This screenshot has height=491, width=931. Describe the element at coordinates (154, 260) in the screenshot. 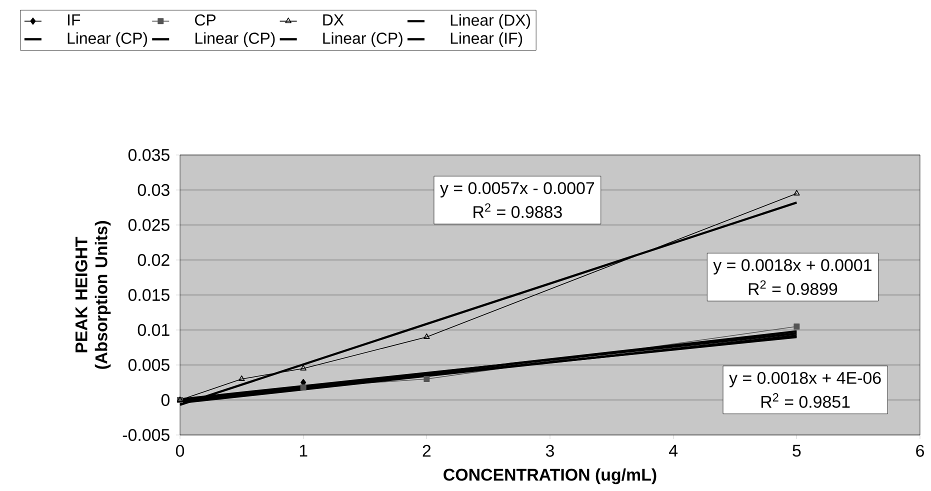

I see `y-tick-label: 0.02` at that location.